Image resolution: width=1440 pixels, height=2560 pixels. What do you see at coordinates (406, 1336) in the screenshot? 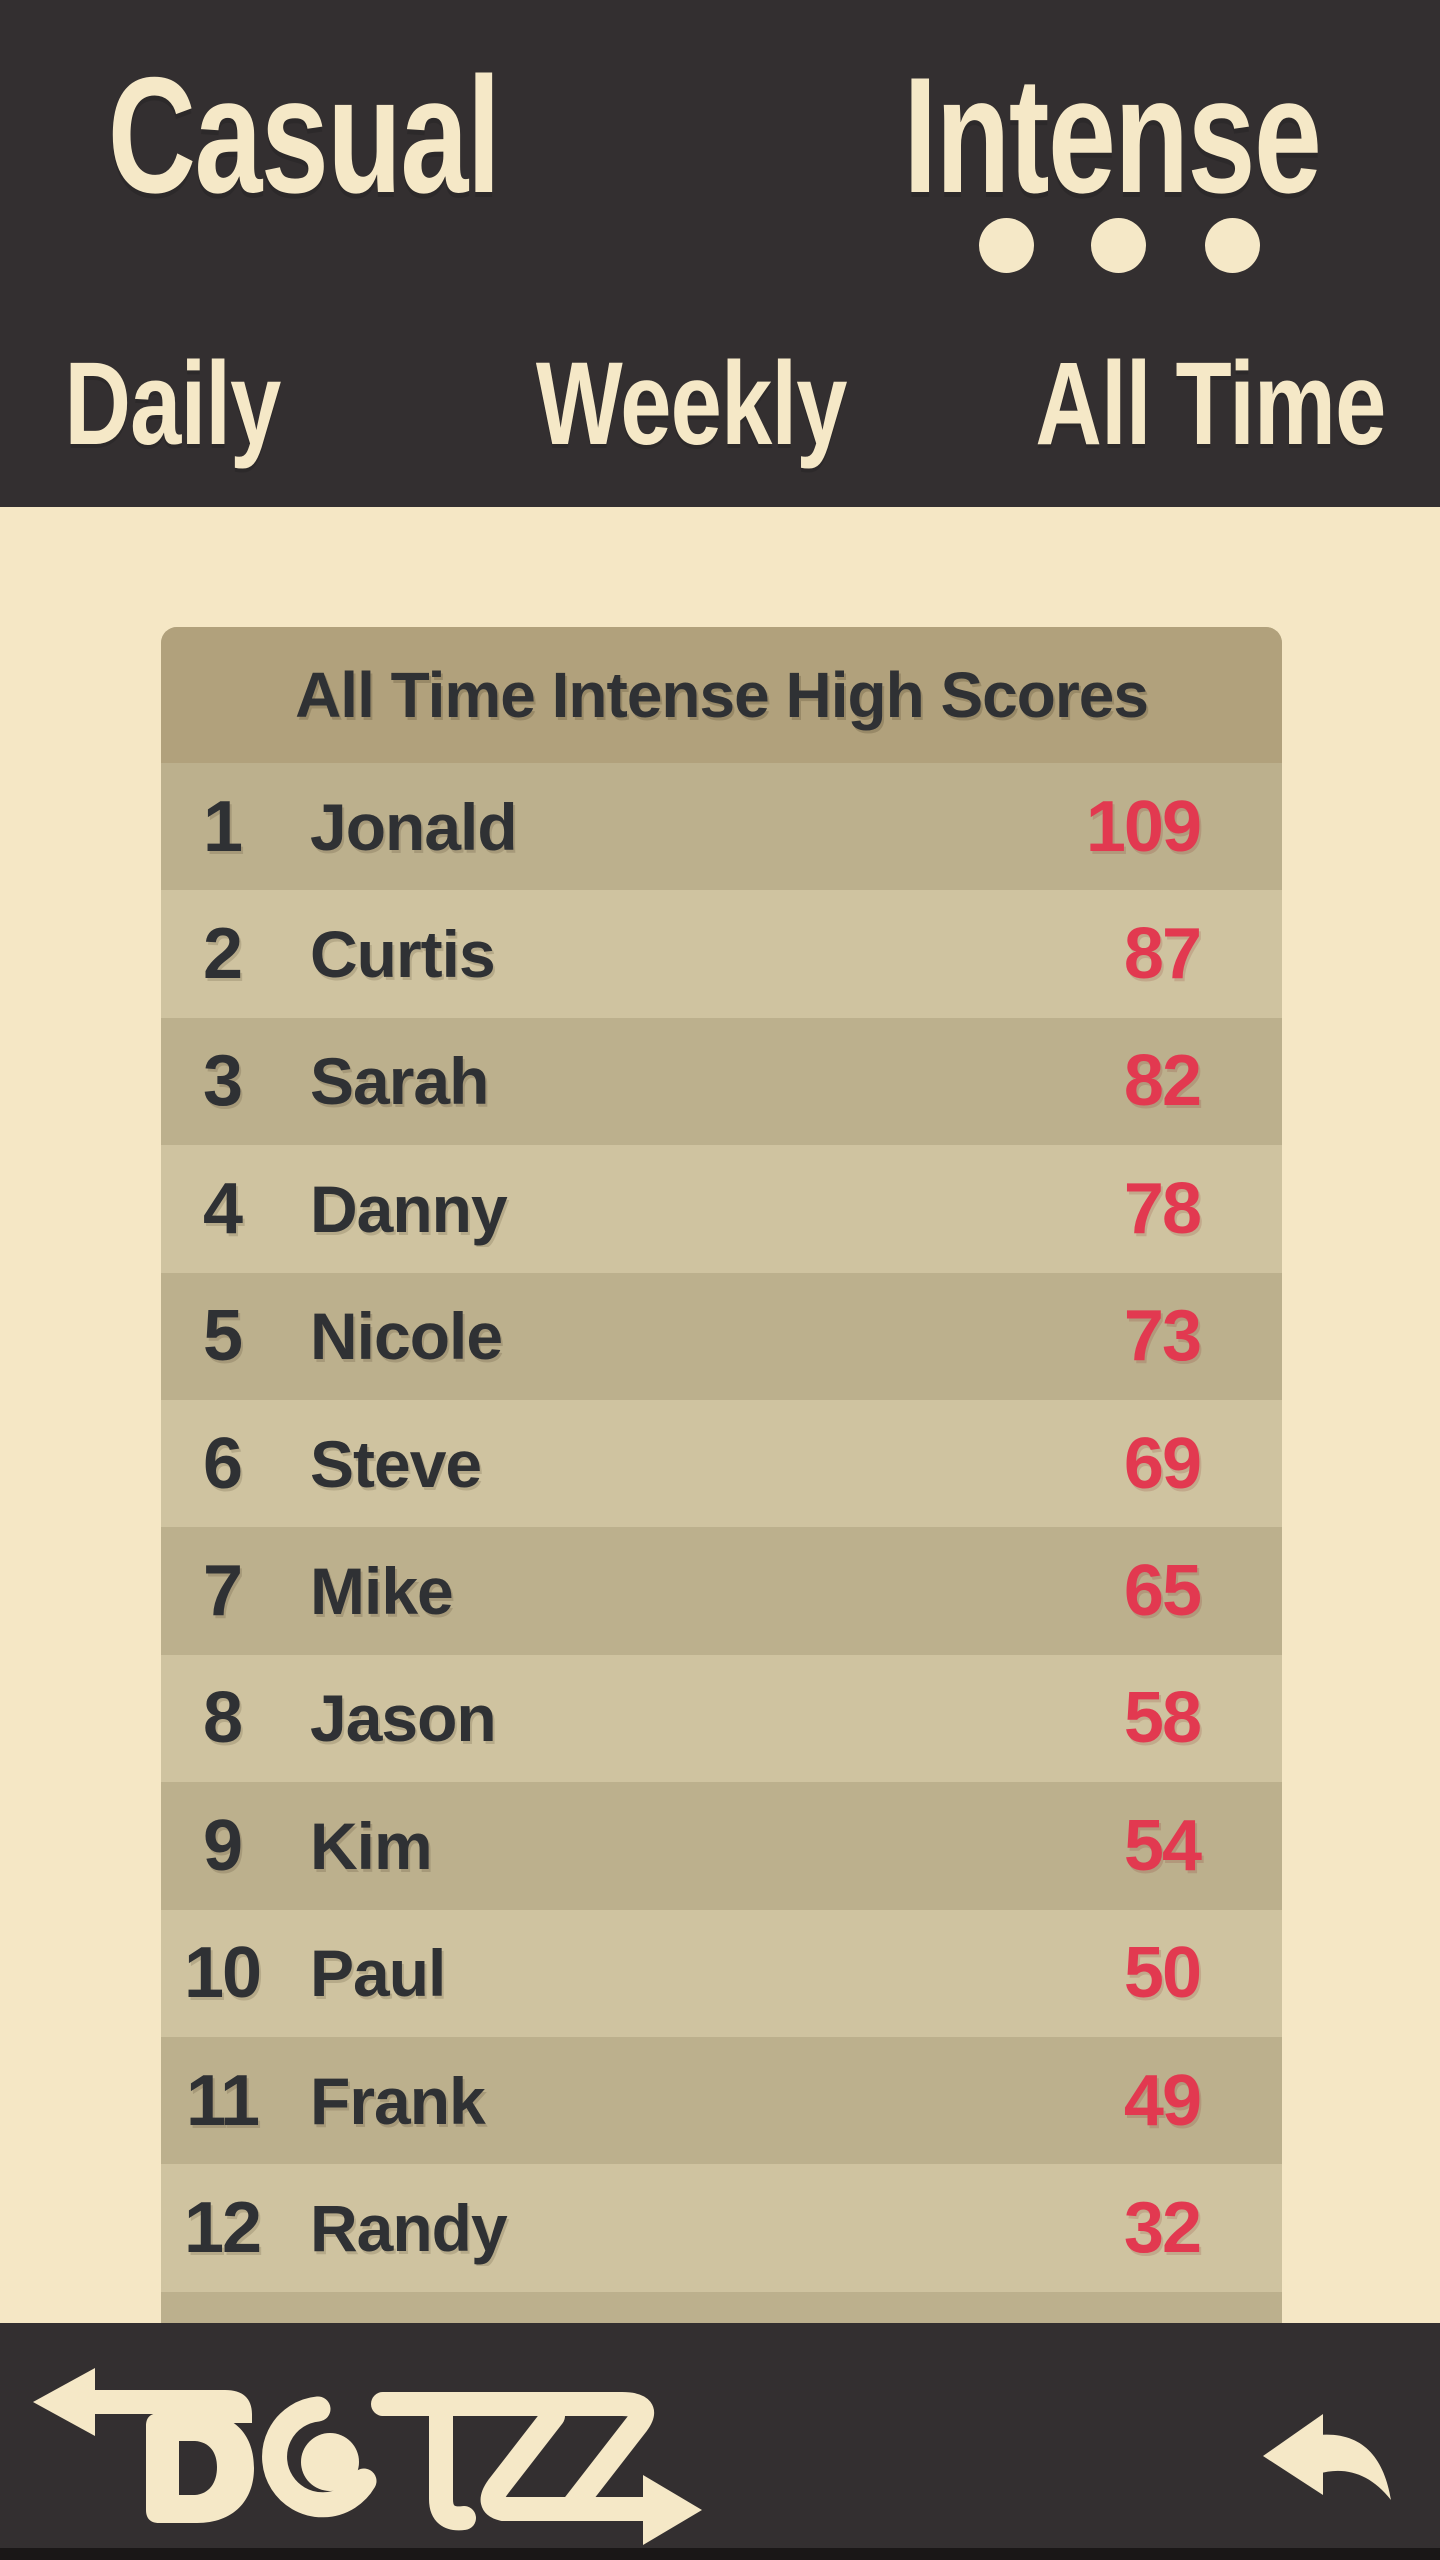
I see `player-name: Nicole` at bounding box center [406, 1336].